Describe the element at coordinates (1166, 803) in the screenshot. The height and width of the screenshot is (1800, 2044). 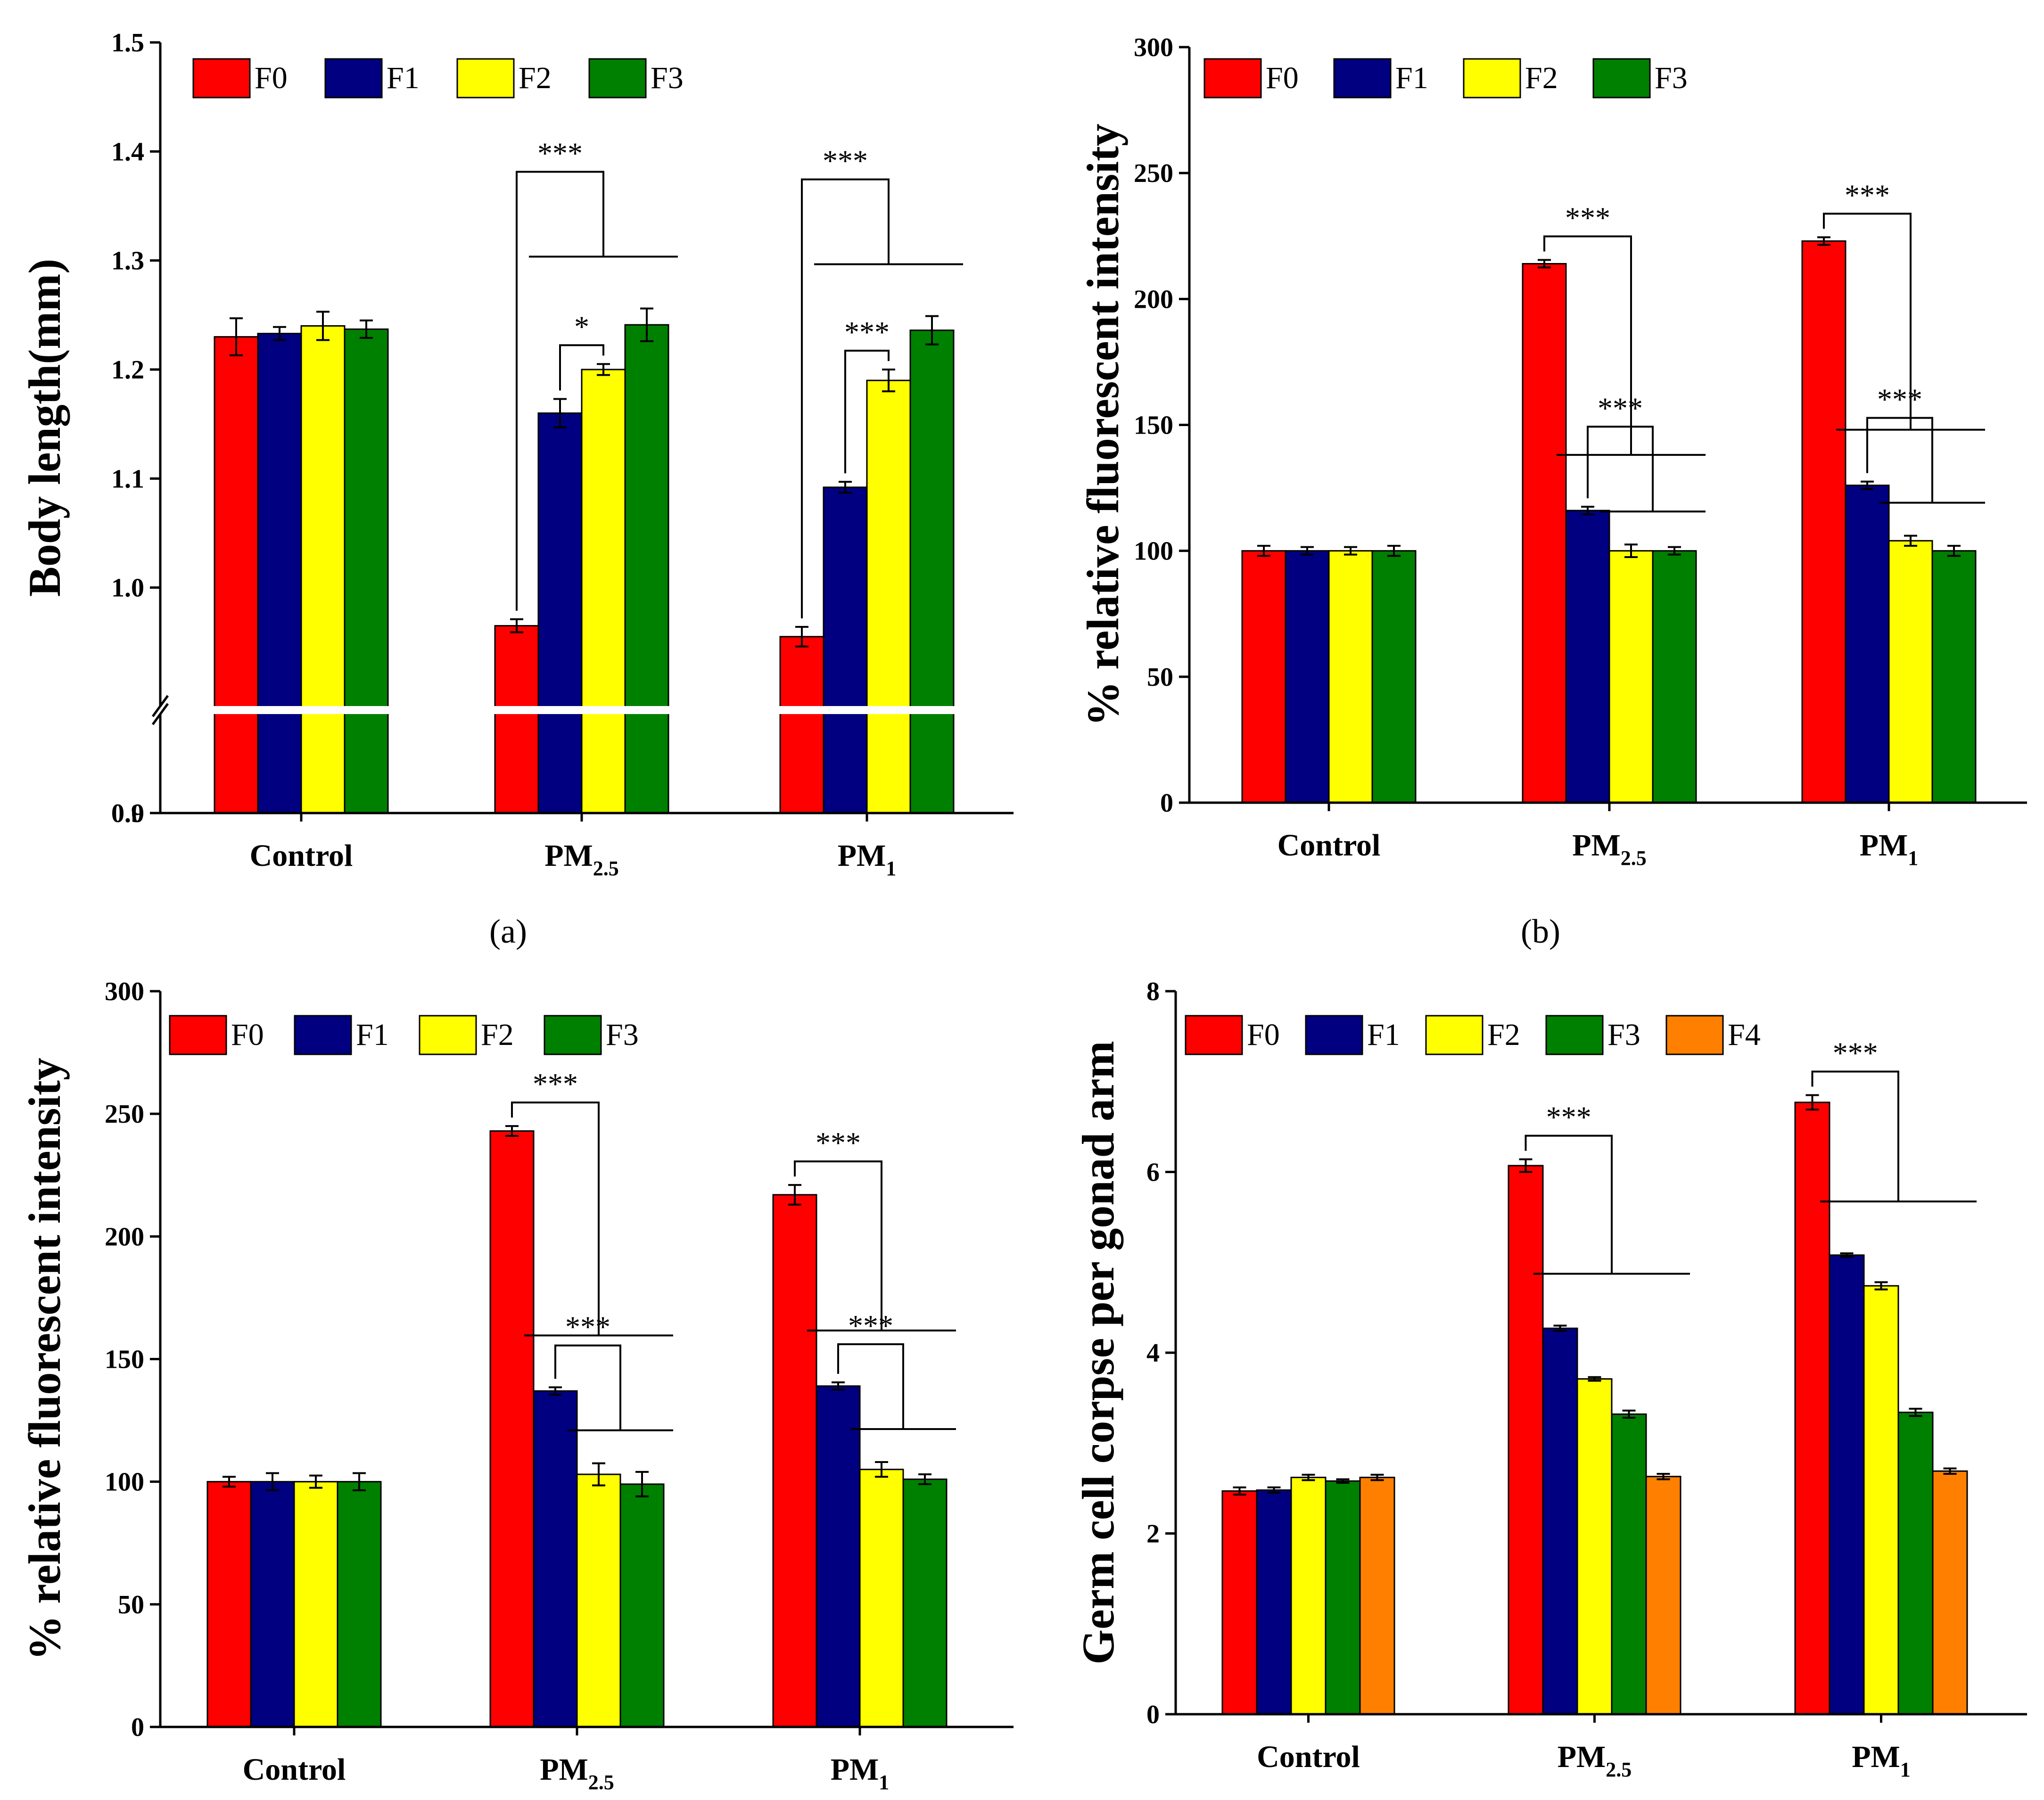
I see `y-tick-label: 0` at that location.